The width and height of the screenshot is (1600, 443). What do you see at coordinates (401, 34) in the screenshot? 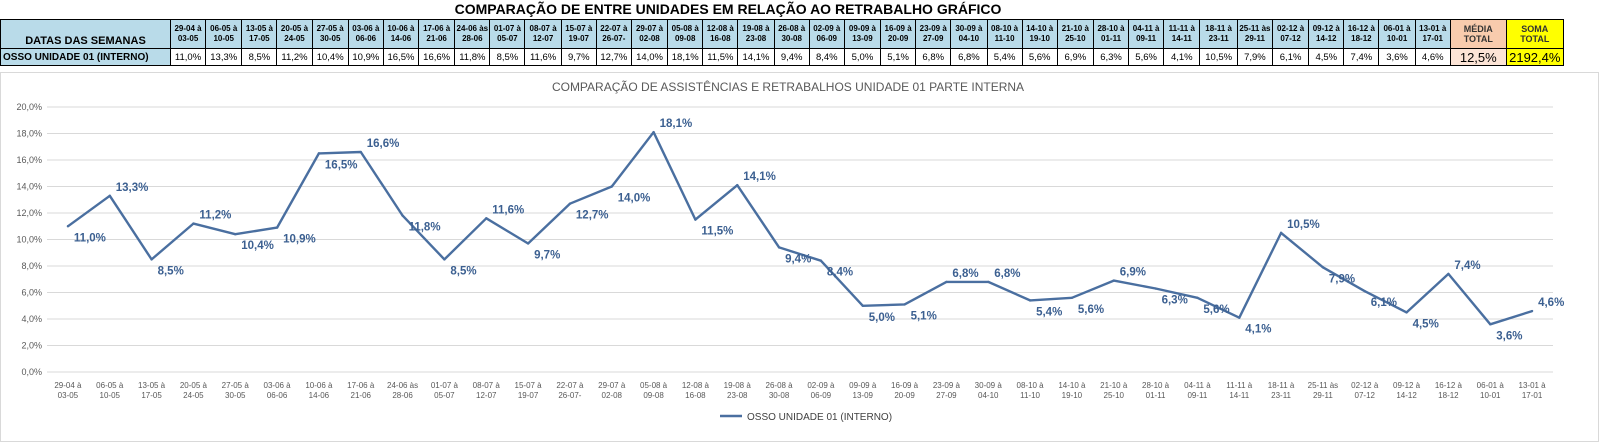
I see `week-header-cell: 10-06 à 14-06` at bounding box center [401, 34].